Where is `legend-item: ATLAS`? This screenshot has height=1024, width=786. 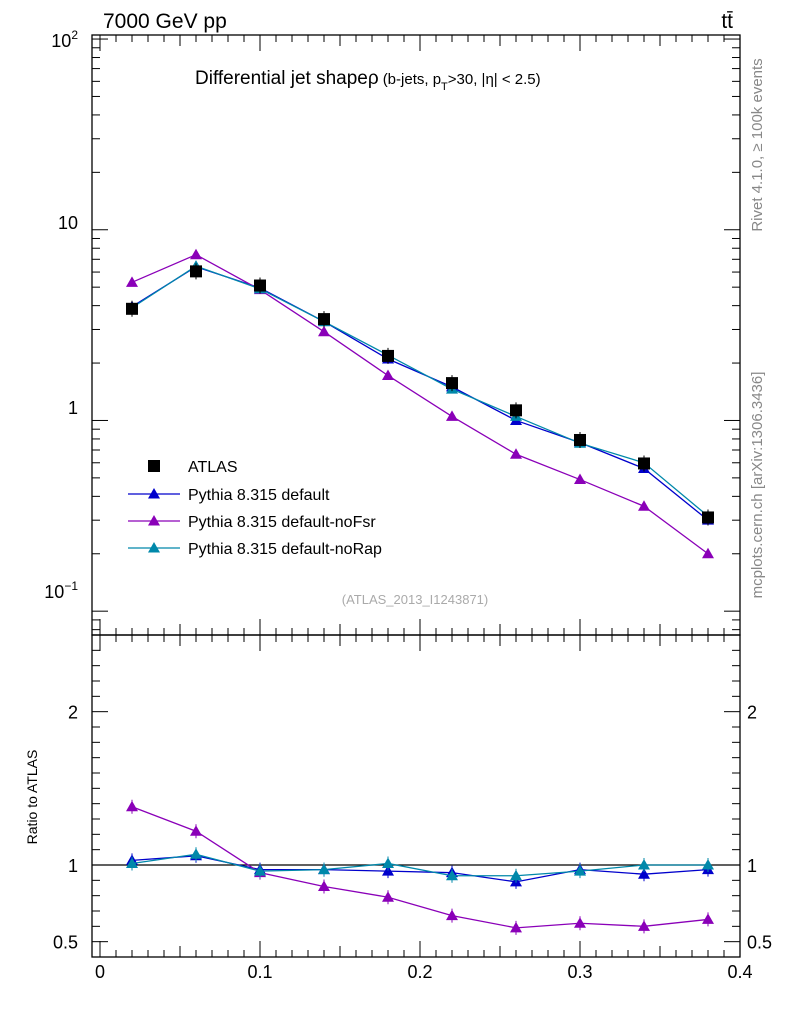 legend-item: ATLAS is located at coordinates (193, 467).